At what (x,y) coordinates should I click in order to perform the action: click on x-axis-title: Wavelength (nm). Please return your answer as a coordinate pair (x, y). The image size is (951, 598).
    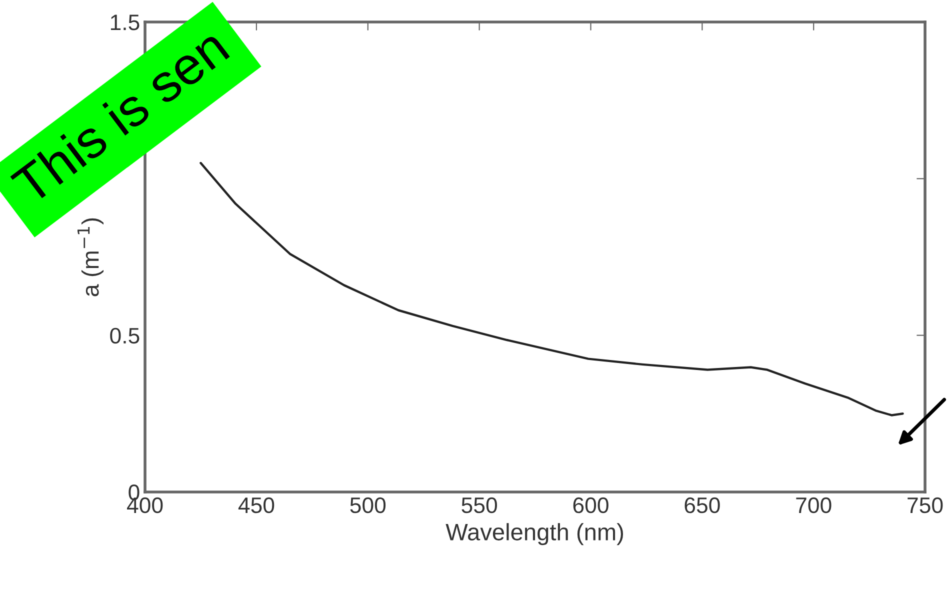
    Looking at the image, I should click on (535, 534).